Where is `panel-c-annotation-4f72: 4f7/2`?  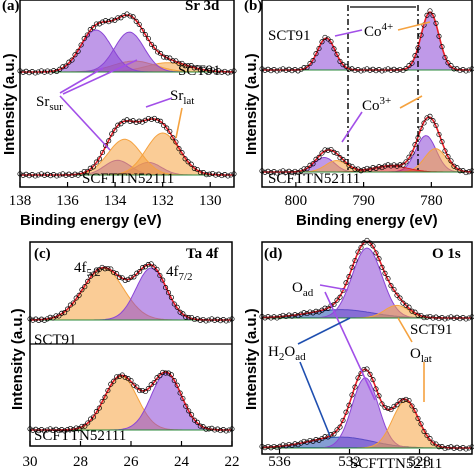
panel-c-annotation-4f72: 4f7/2 is located at coordinates (179, 273).